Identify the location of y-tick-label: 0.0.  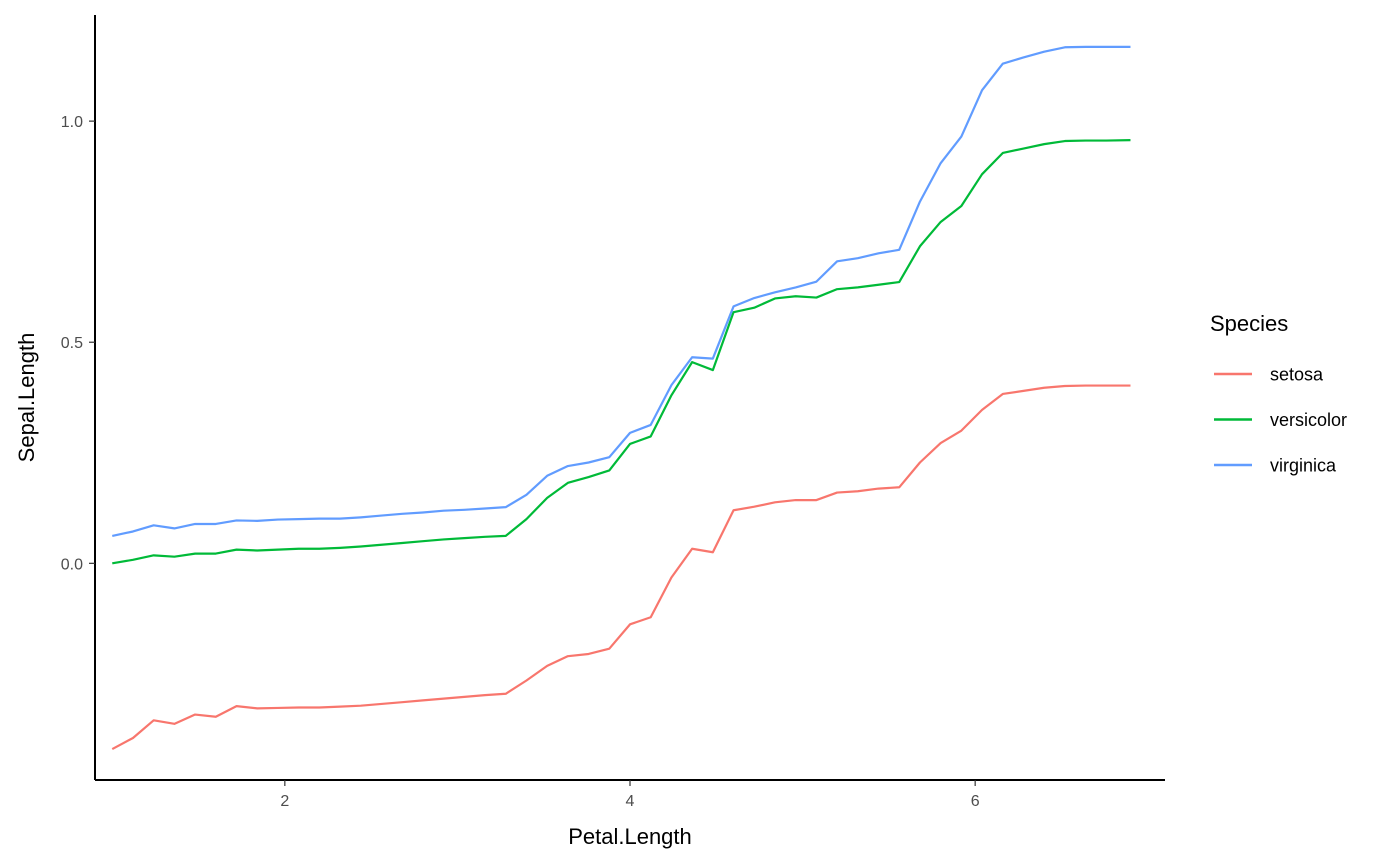
(72, 564).